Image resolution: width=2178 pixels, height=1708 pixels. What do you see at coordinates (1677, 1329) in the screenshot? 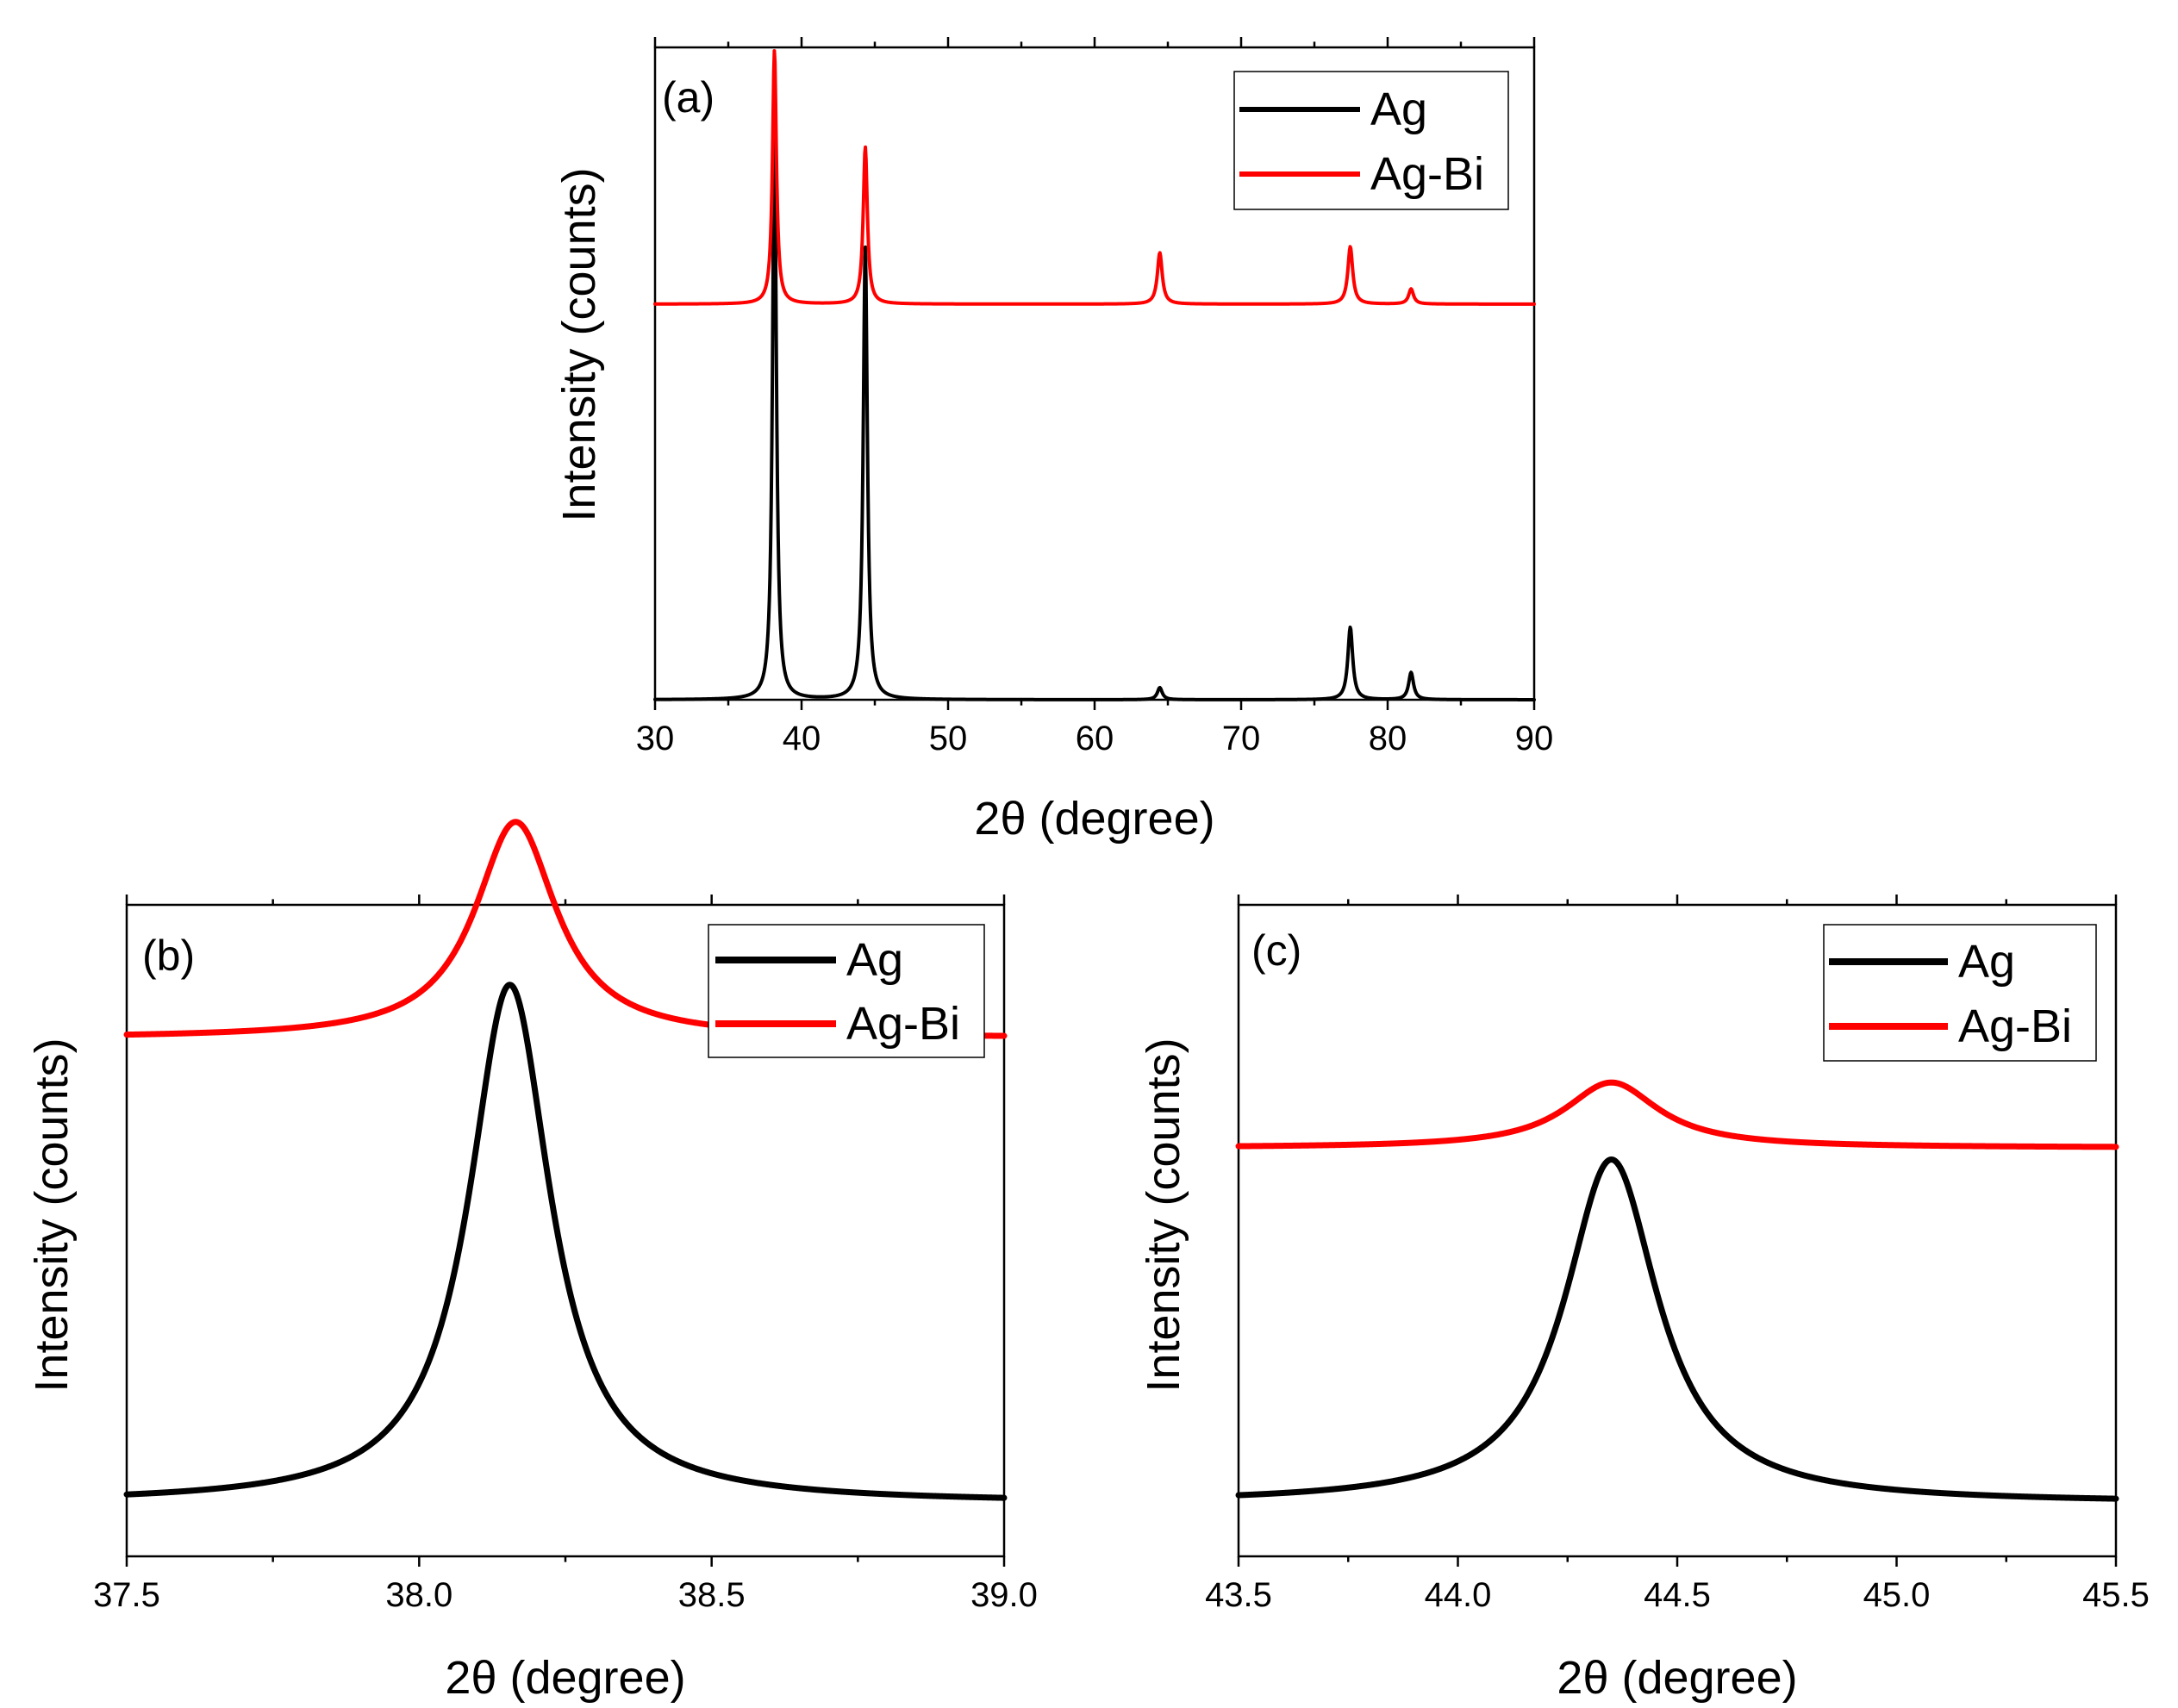
I see `panel-c-series-ag-line` at bounding box center [1677, 1329].